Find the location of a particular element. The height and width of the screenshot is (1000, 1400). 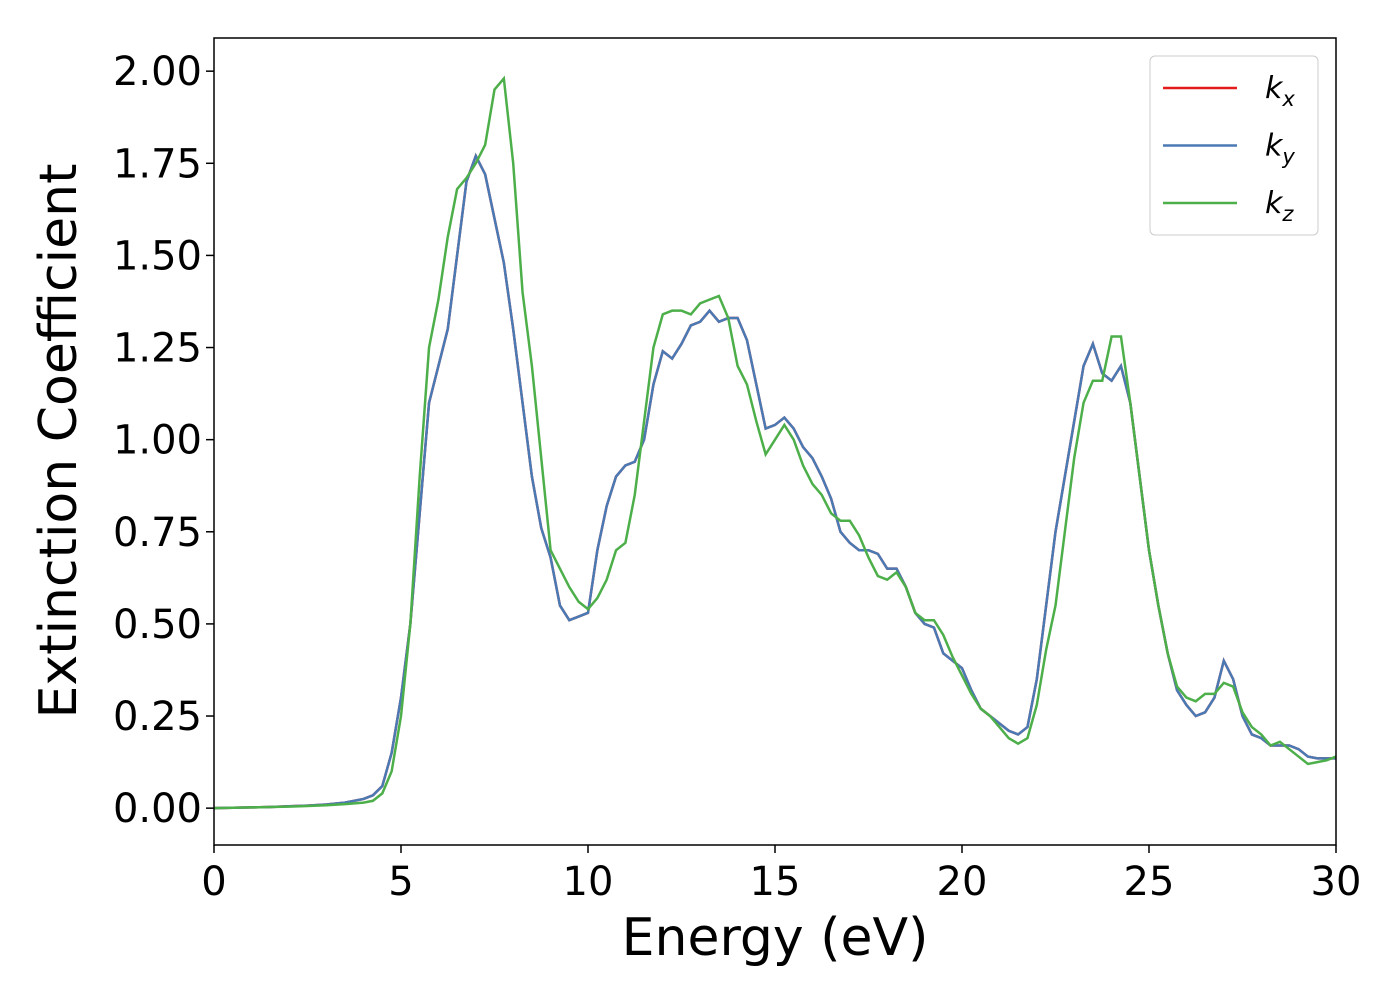

y-tick-label: 0.25 is located at coordinates (157, 717).